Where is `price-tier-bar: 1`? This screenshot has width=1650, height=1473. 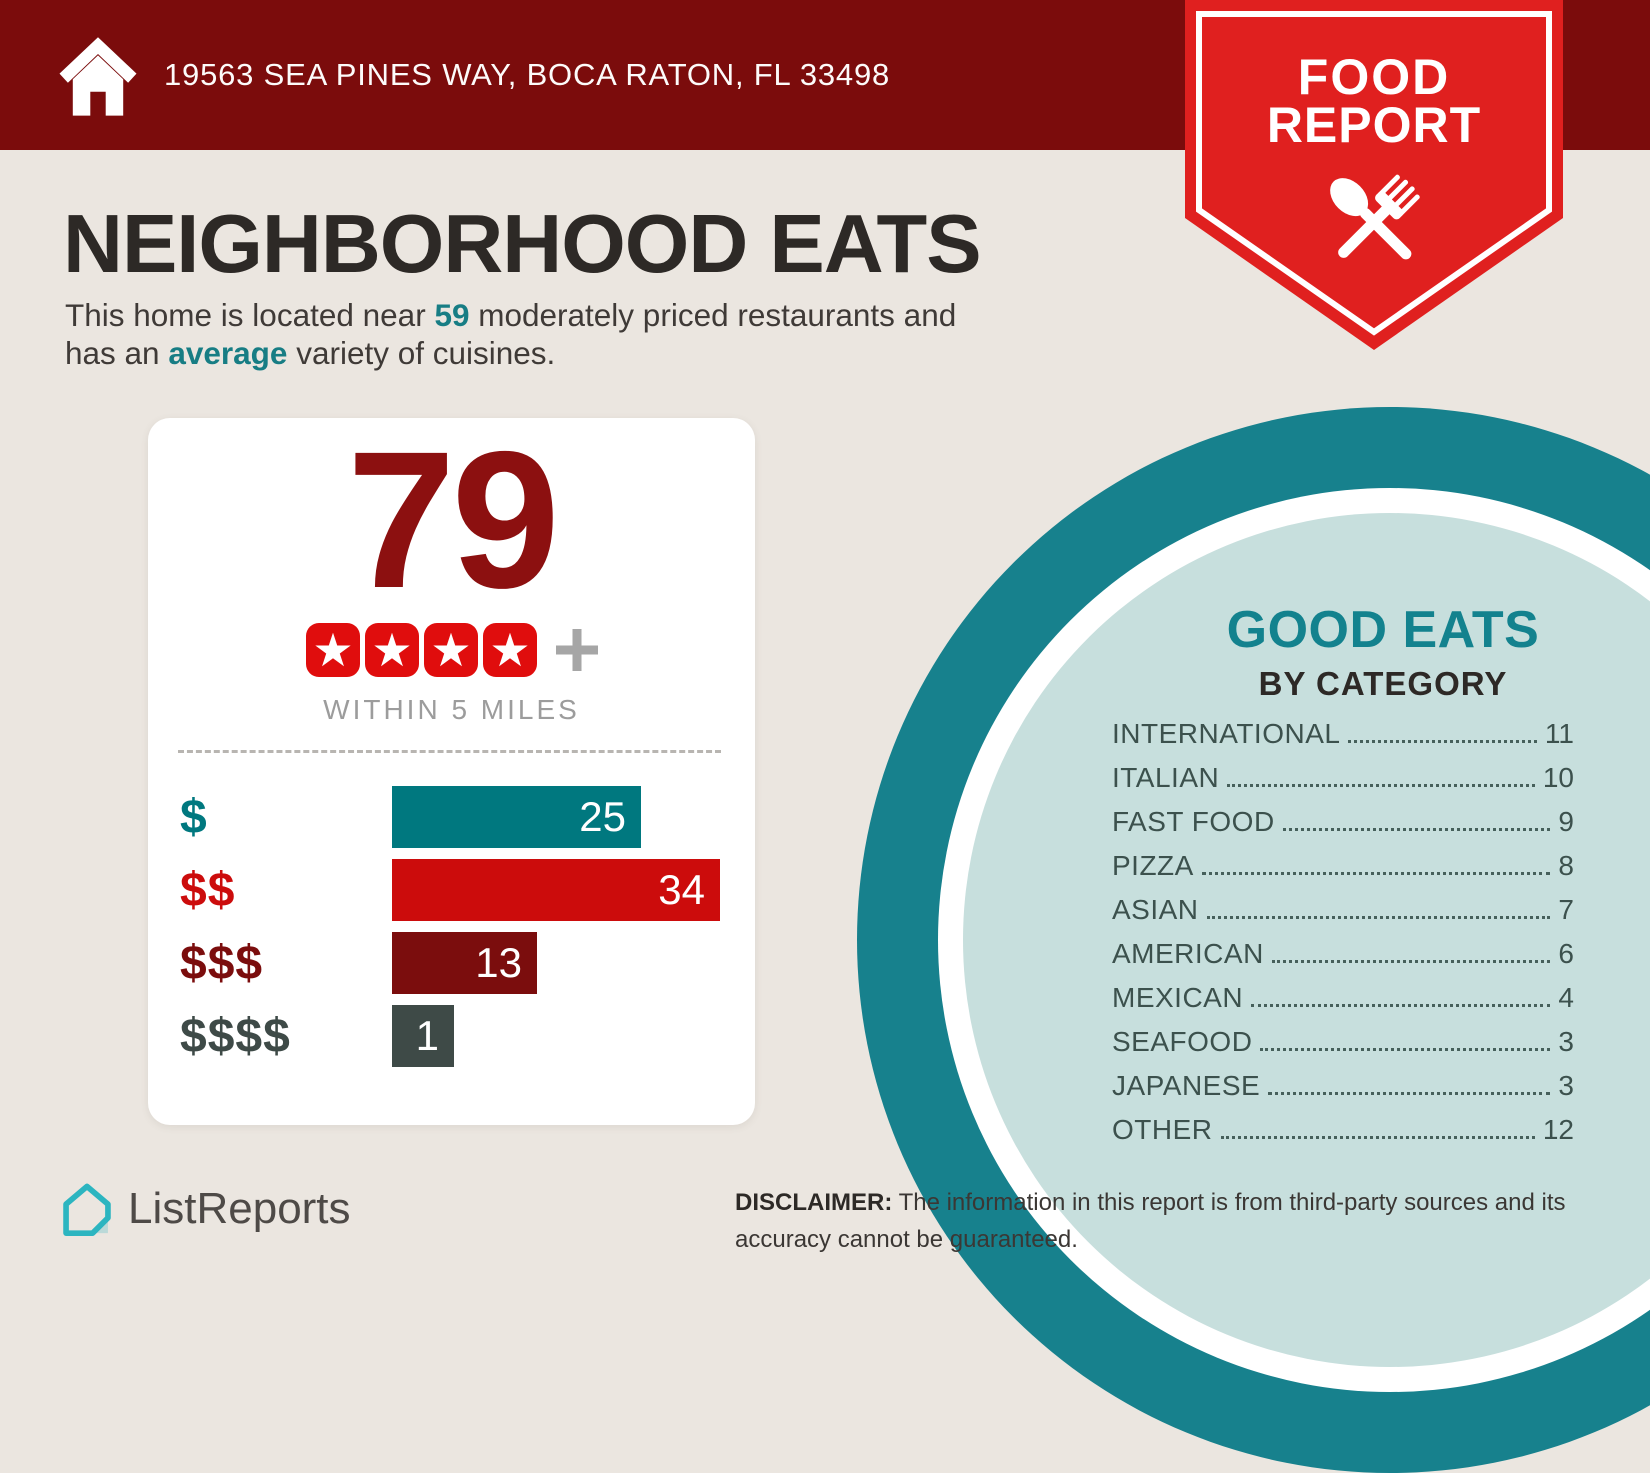 price-tier-bar: 1 is located at coordinates (423, 1036).